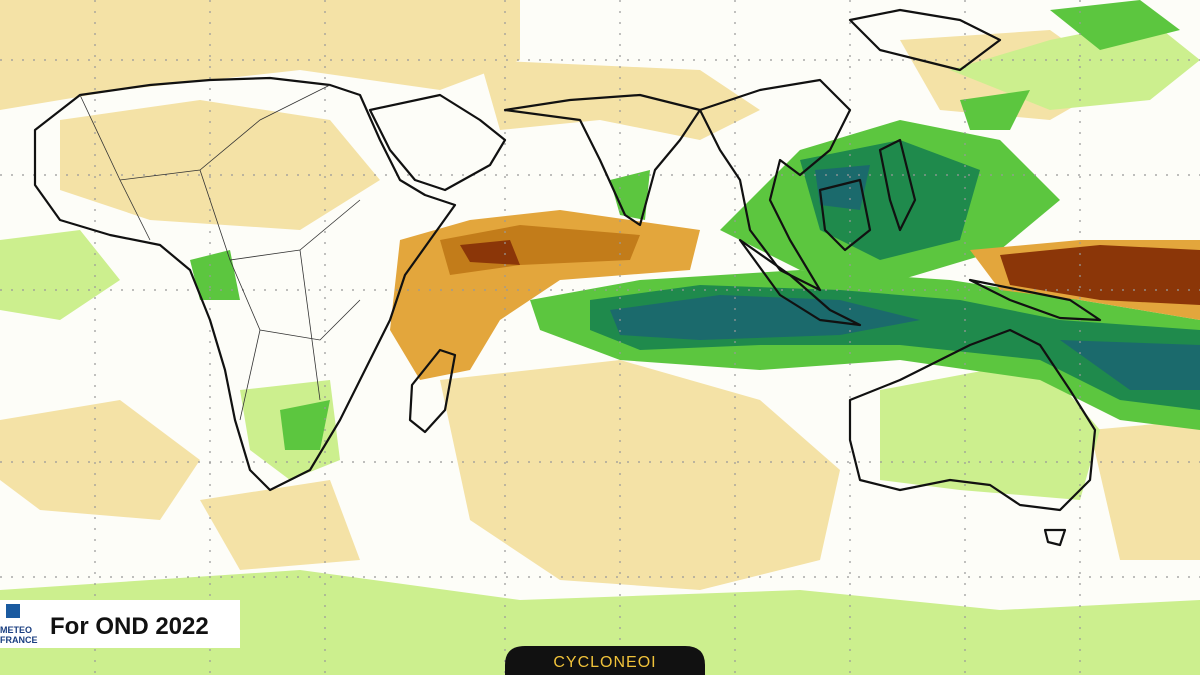 Image resolution: width=1200 pixels, height=675 pixels. Describe the element at coordinates (830, 272) in the screenshot. I see `extreme-dry-anomaly` at that location.